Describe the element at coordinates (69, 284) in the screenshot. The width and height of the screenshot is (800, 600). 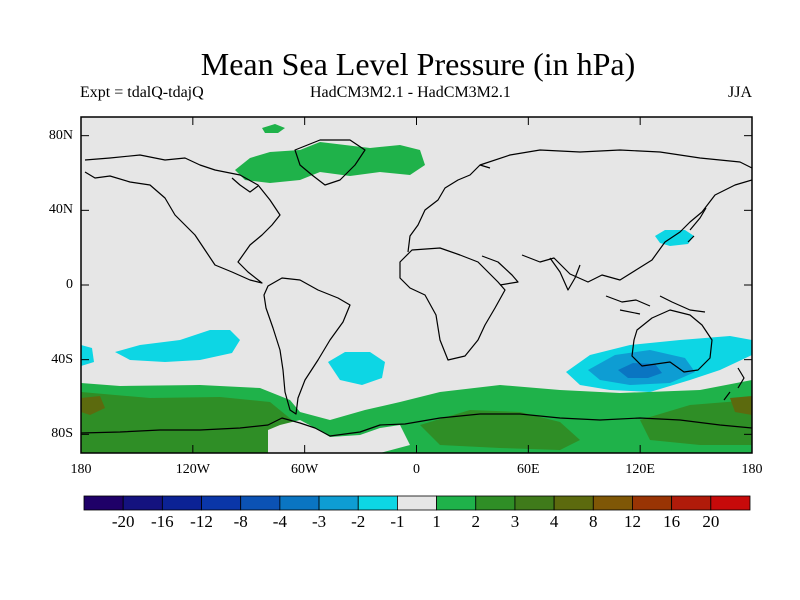
I see `y-tick-label: 0` at that location.